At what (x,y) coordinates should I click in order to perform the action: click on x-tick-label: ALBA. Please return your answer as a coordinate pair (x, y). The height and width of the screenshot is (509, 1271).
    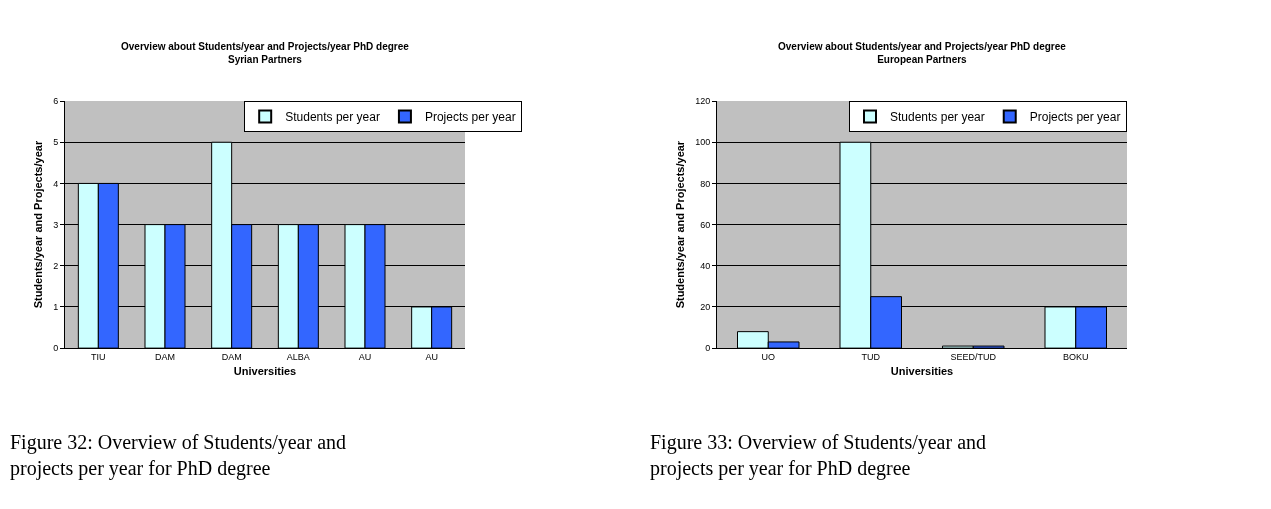
    Looking at the image, I should click on (298, 356).